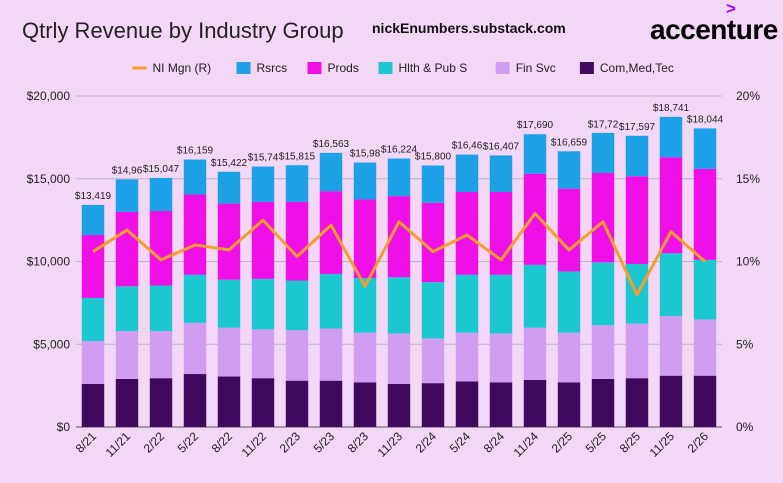 This screenshot has width=783, height=483. Describe the element at coordinates (426, 442) in the screenshot. I see `x-tick-label: 2/24` at that location.